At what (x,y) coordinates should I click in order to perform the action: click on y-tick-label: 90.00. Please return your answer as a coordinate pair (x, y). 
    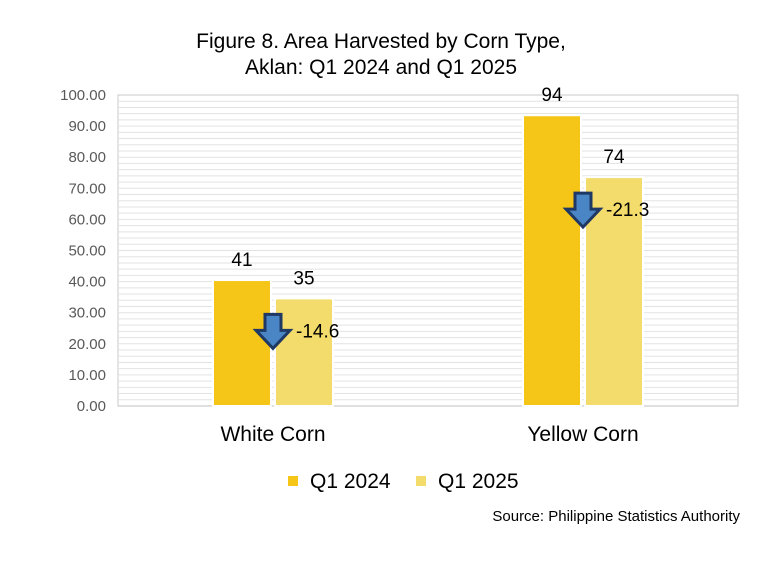
    Looking at the image, I should click on (87, 126).